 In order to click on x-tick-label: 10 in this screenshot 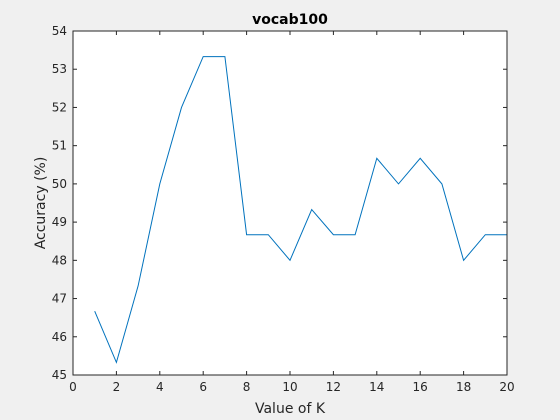, I will do `click(289, 387)`.